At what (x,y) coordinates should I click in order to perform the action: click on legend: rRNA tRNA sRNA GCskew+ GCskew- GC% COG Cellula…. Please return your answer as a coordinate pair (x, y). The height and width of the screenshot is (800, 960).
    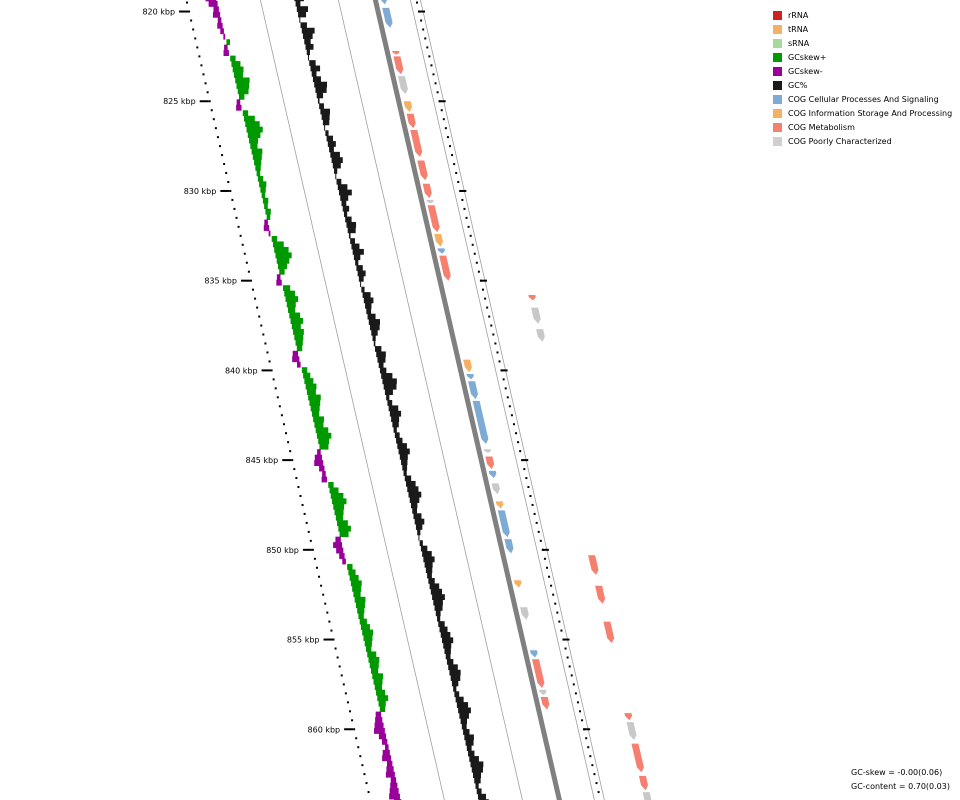
    Looking at the image, I should click on (862, 78).